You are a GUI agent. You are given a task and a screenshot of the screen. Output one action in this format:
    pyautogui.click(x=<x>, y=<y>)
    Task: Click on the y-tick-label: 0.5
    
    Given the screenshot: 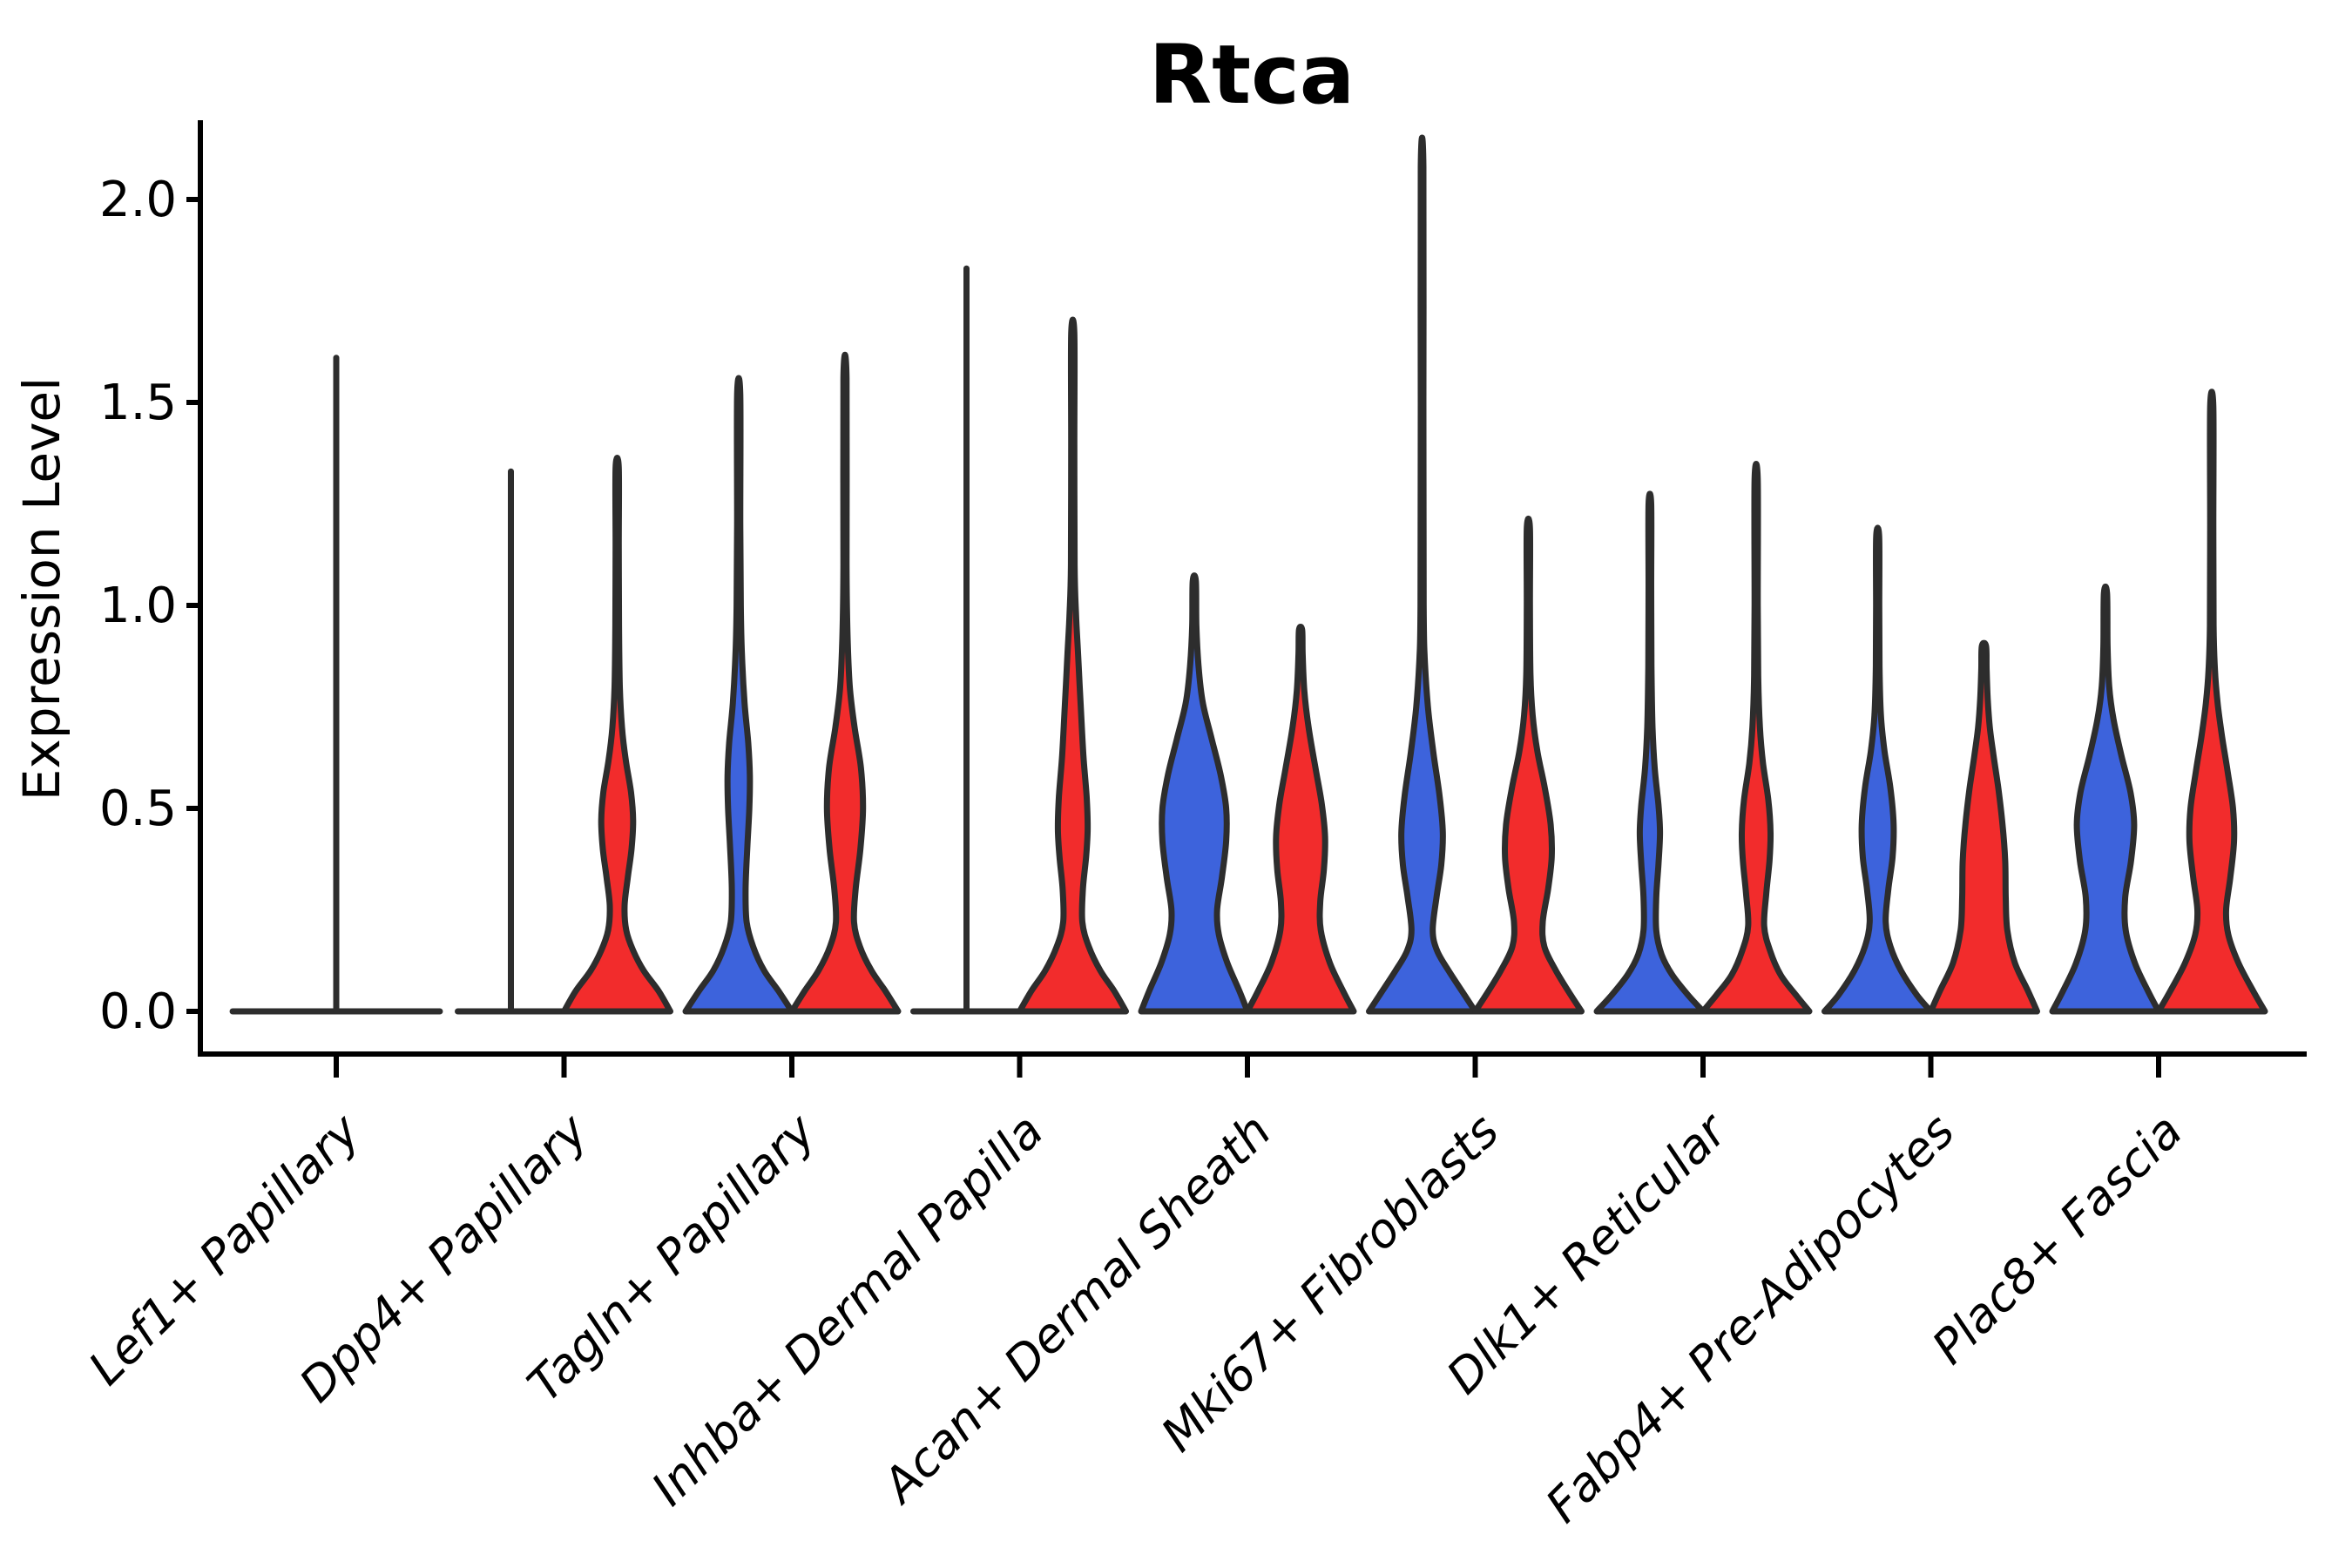 What is the action you would take?
    pyautogui.click(x=138, y=809)
    